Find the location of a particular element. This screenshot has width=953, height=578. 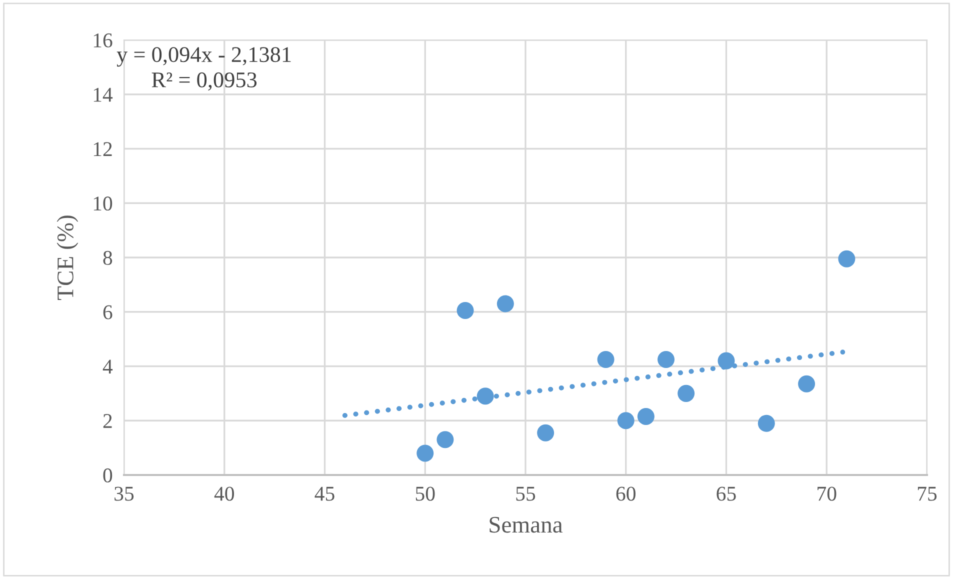

y-tick-label: 8 is located at coordinates (107, 257).